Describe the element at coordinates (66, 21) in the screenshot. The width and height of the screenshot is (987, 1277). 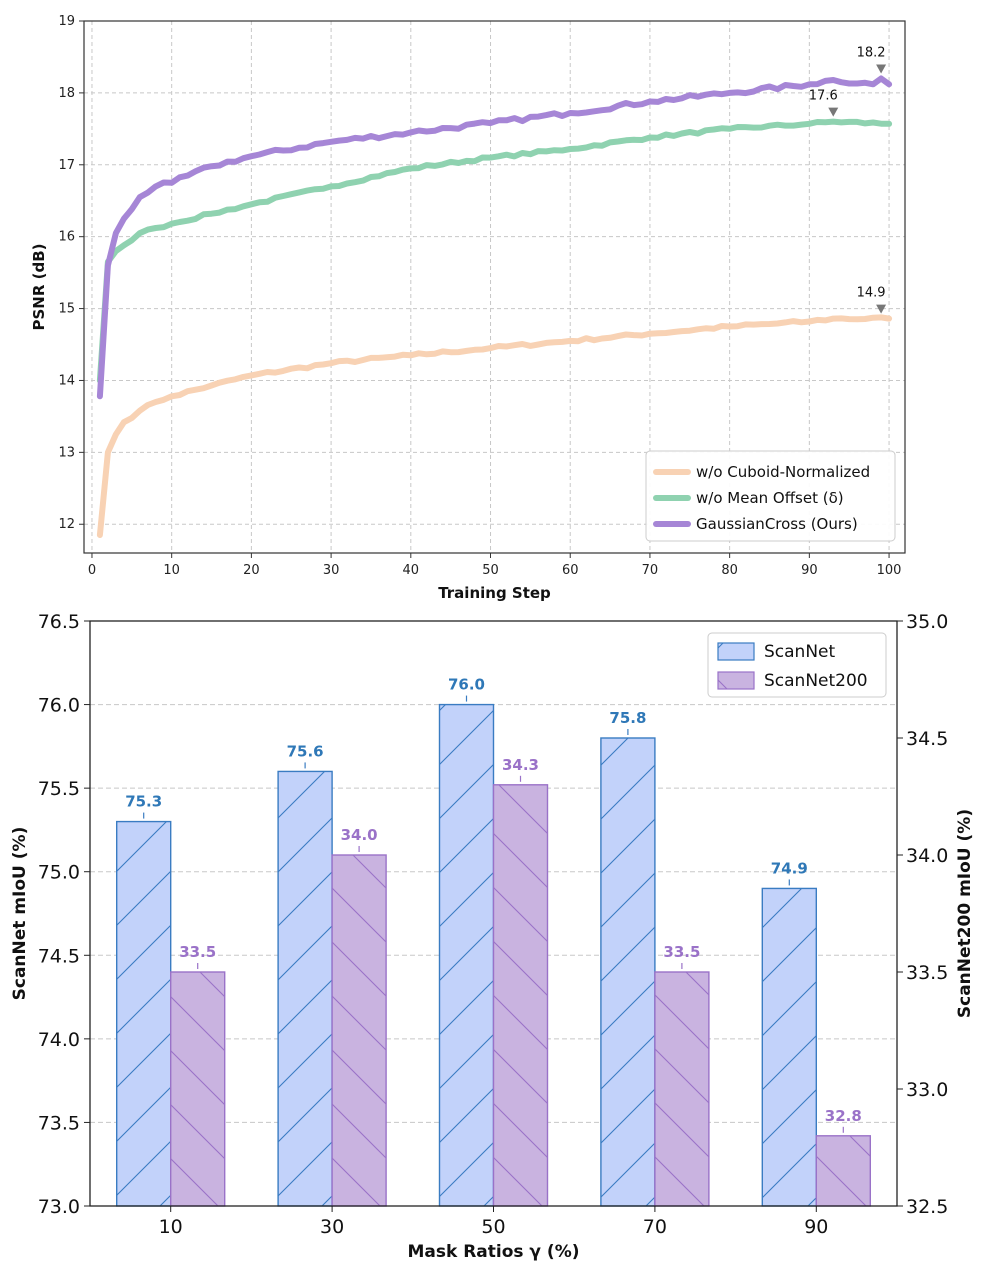
I see `y-tick-label: 19` at that location.